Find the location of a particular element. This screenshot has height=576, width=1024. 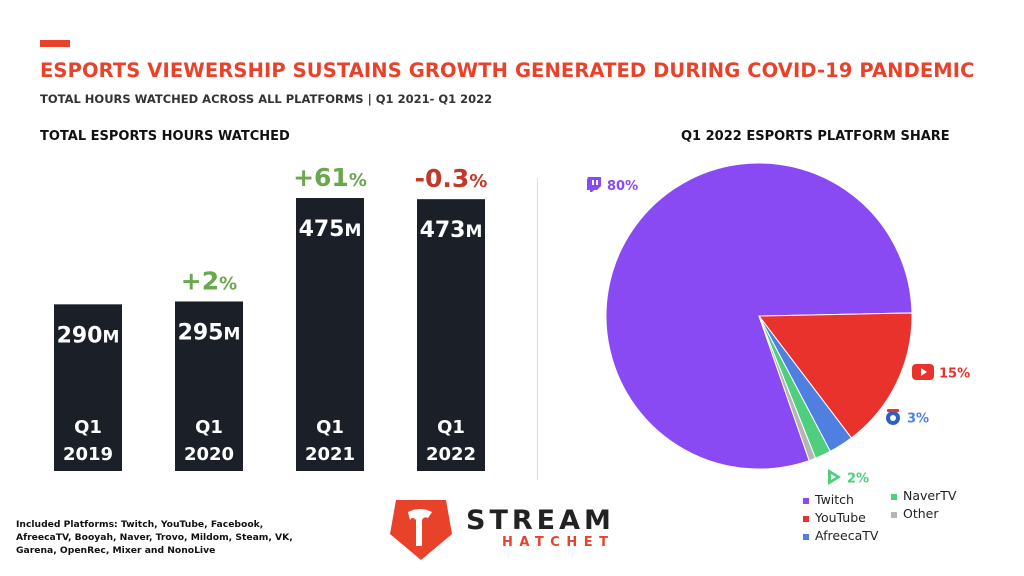

legend-item-other: Other is located at coordinates (915, 513).